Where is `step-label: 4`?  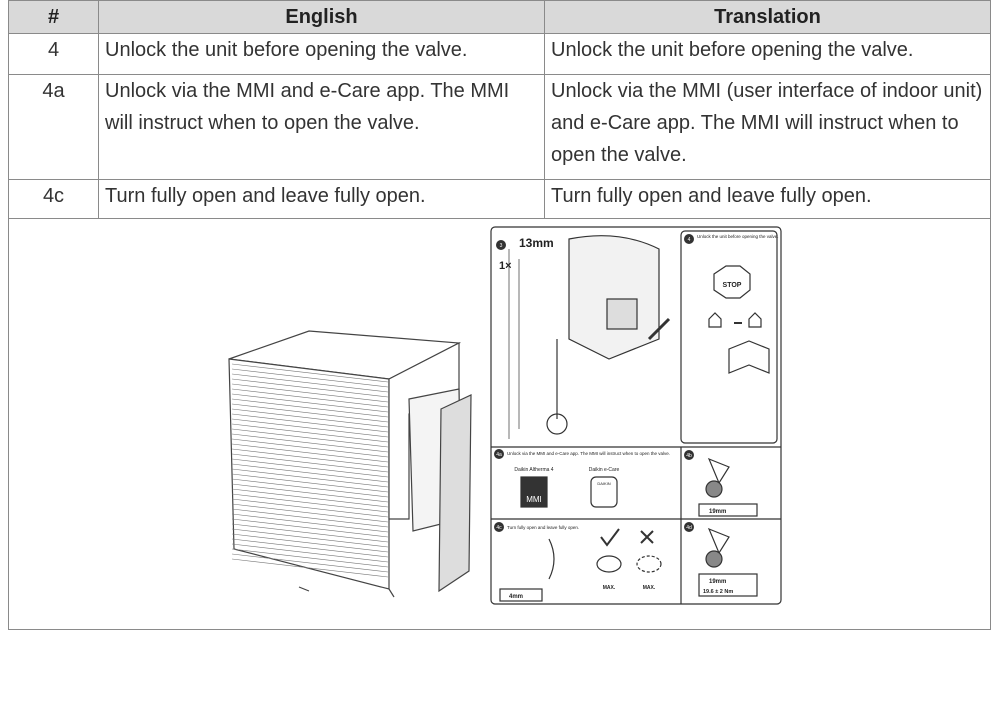
step-label: 4 is located at coordinates (689, 240).